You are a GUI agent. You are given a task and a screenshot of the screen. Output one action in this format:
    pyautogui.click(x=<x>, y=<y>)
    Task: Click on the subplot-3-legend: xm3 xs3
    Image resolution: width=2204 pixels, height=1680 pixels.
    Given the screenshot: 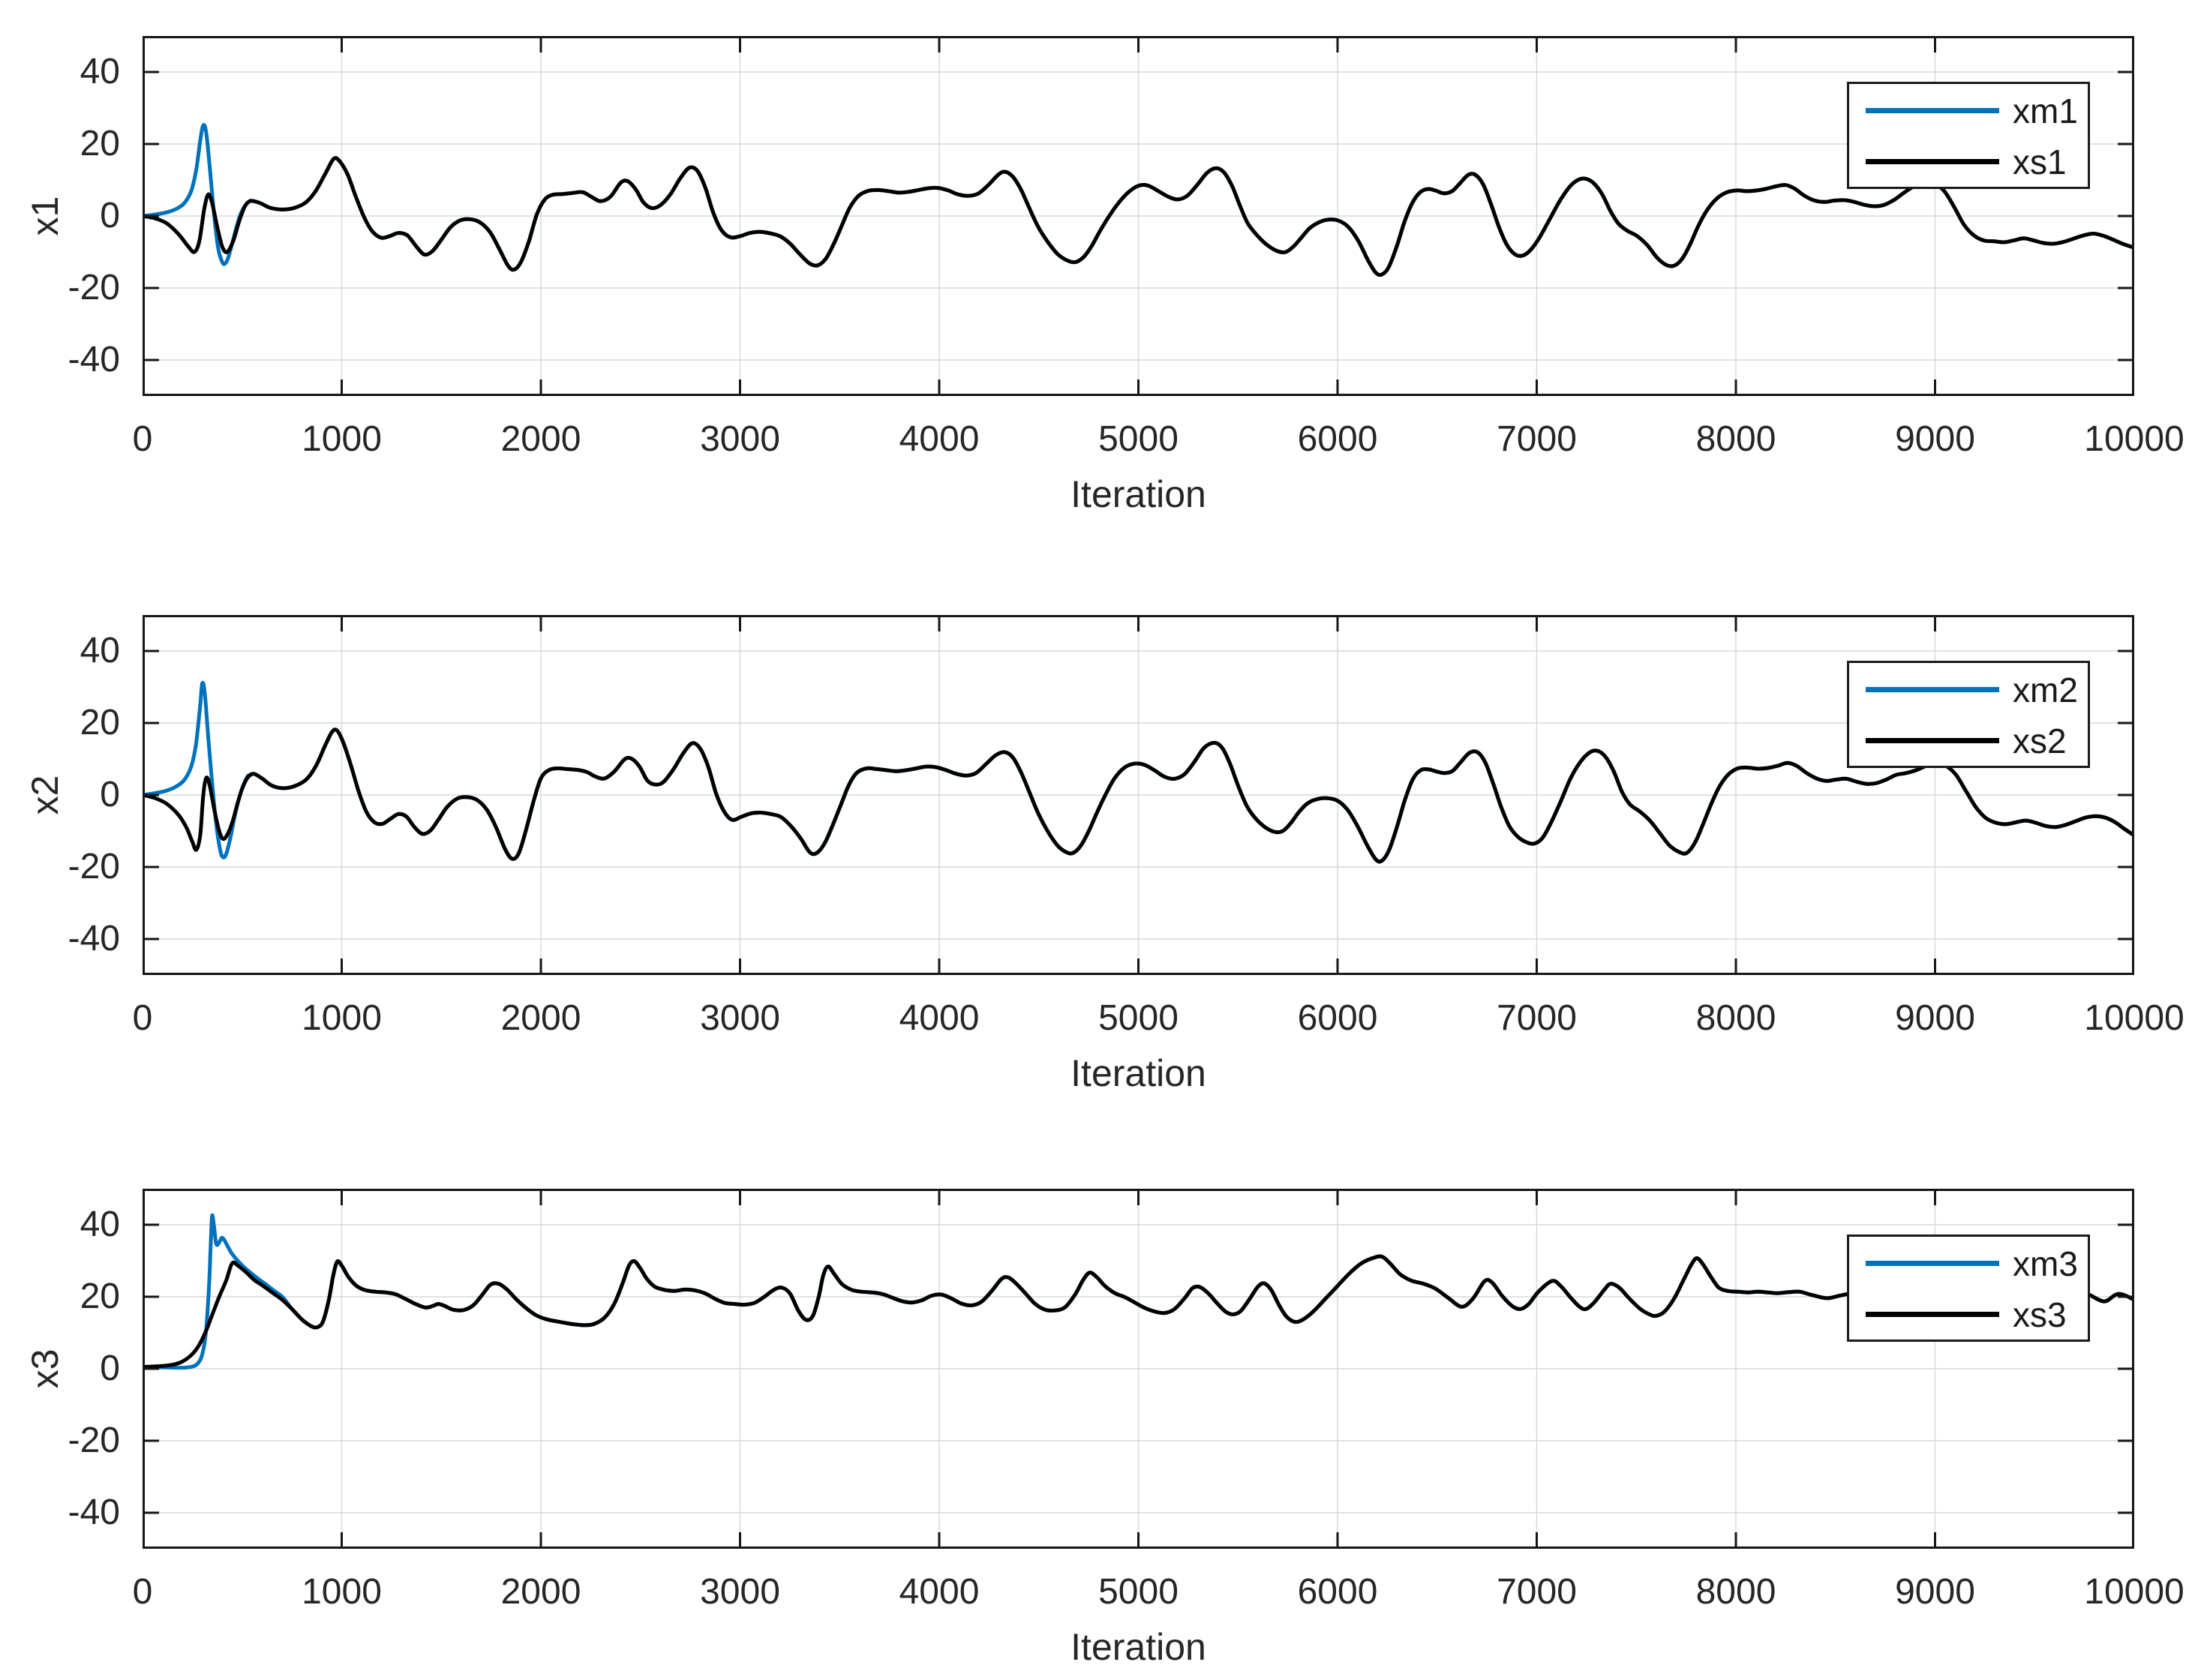 What is the action you would take?
    pyautogui.click(x=1969, y=1288)
    